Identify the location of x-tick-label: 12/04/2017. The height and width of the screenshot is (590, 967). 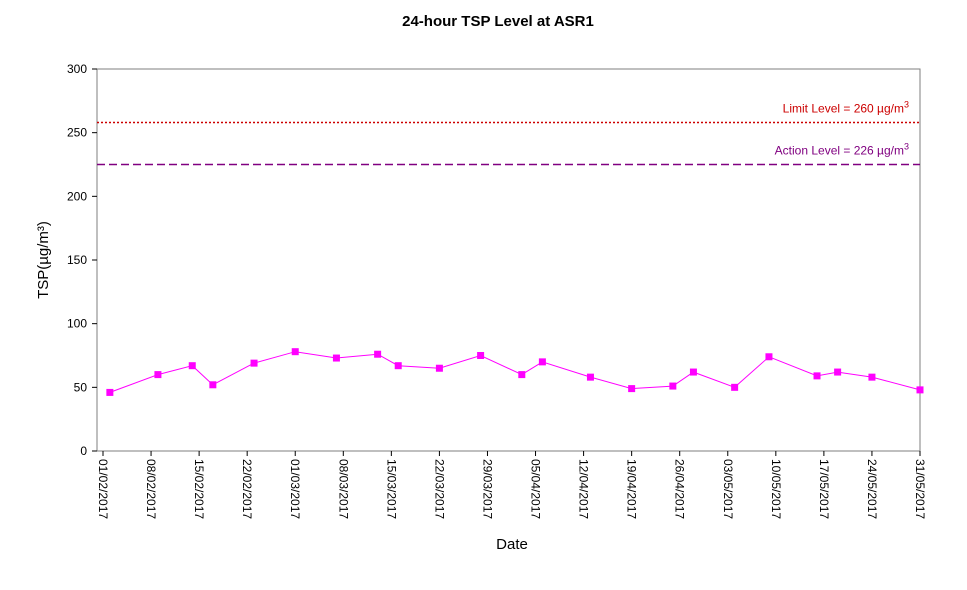
(584, 489).